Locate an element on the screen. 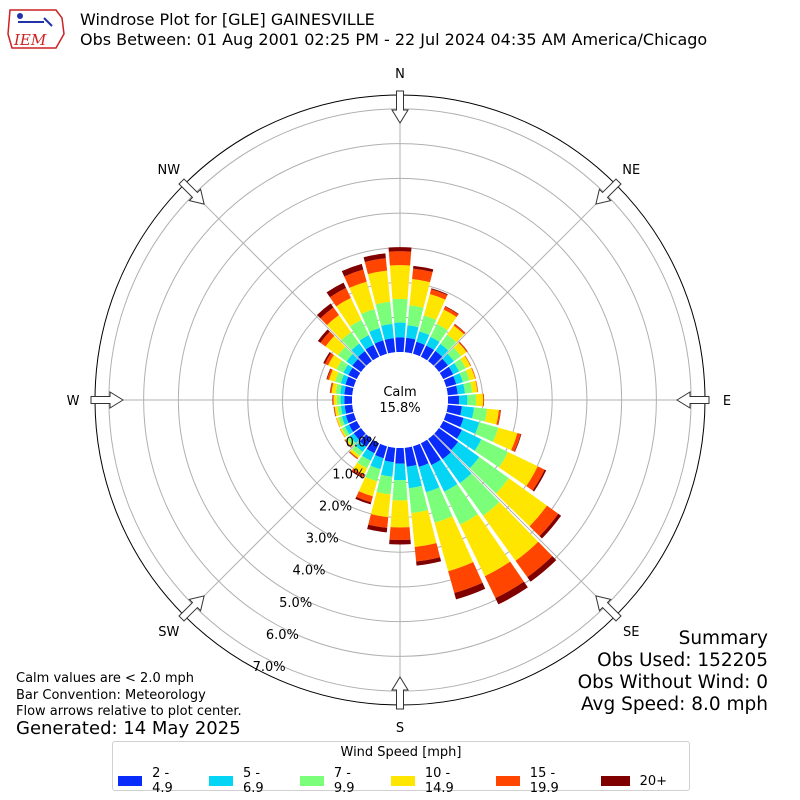  summary-avg-speed: Avg Speed: 8.0 mph is located at coordinates (674, 704).